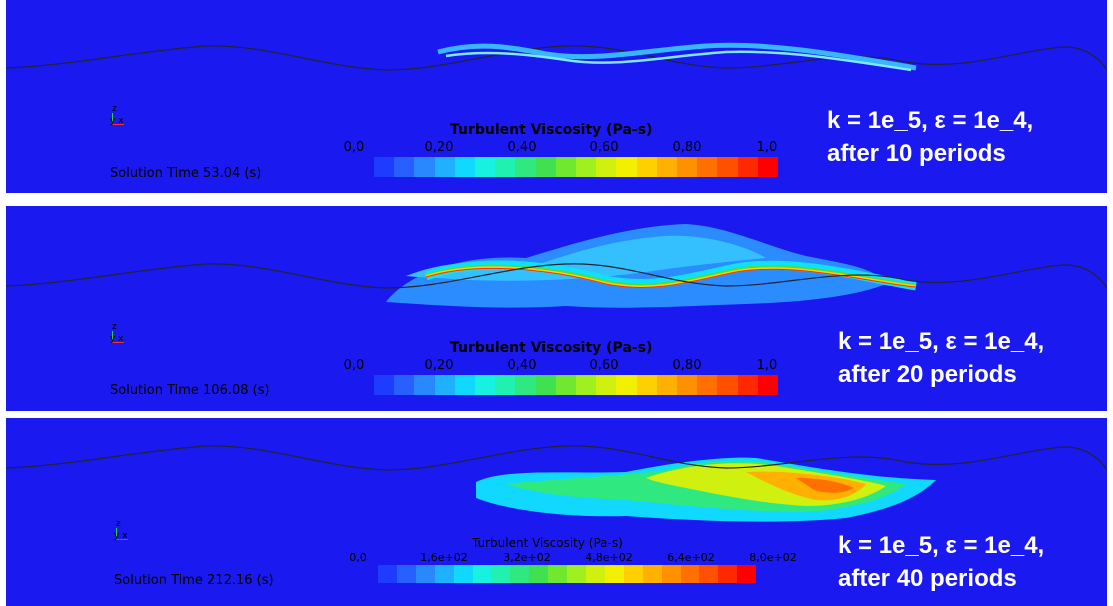 Image resolution: width=1113 pixels, height=606 pixels. I want to click on legend-tick: 1,6e+02, so click(444, 557).